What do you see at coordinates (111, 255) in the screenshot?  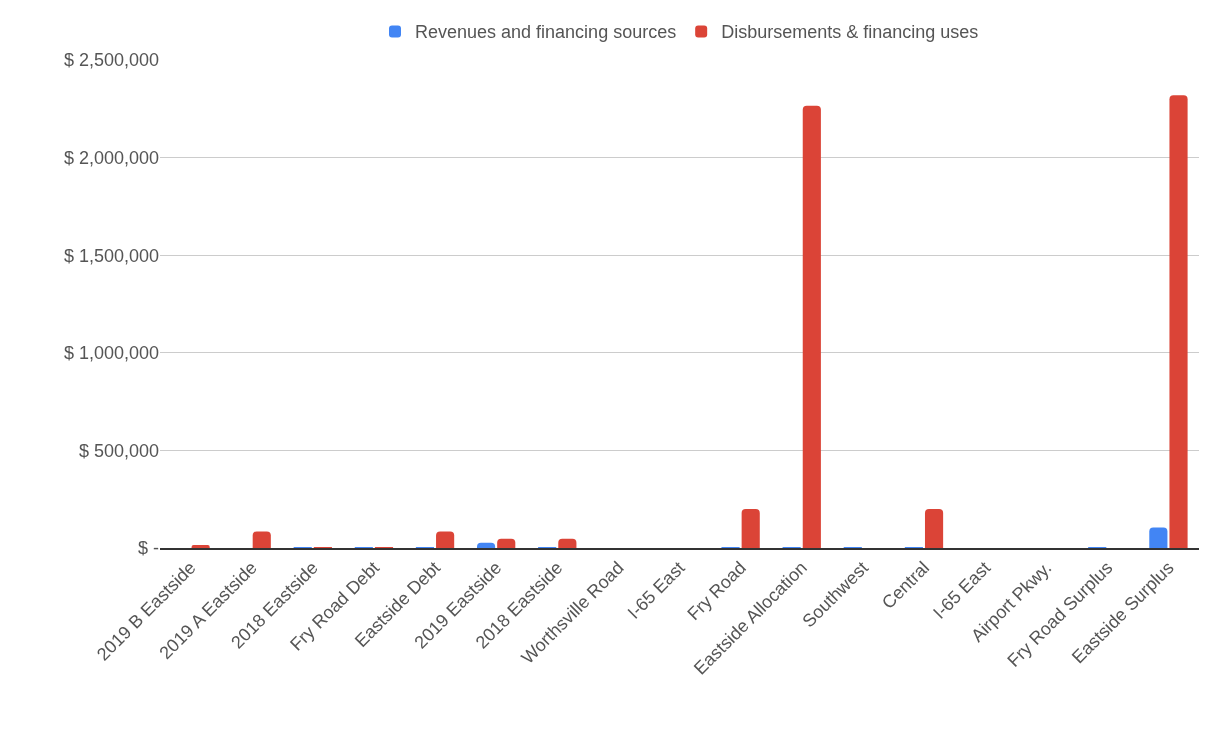 I see `y-tick-label: $ 1,500,000` at bounding box center [111, 255].